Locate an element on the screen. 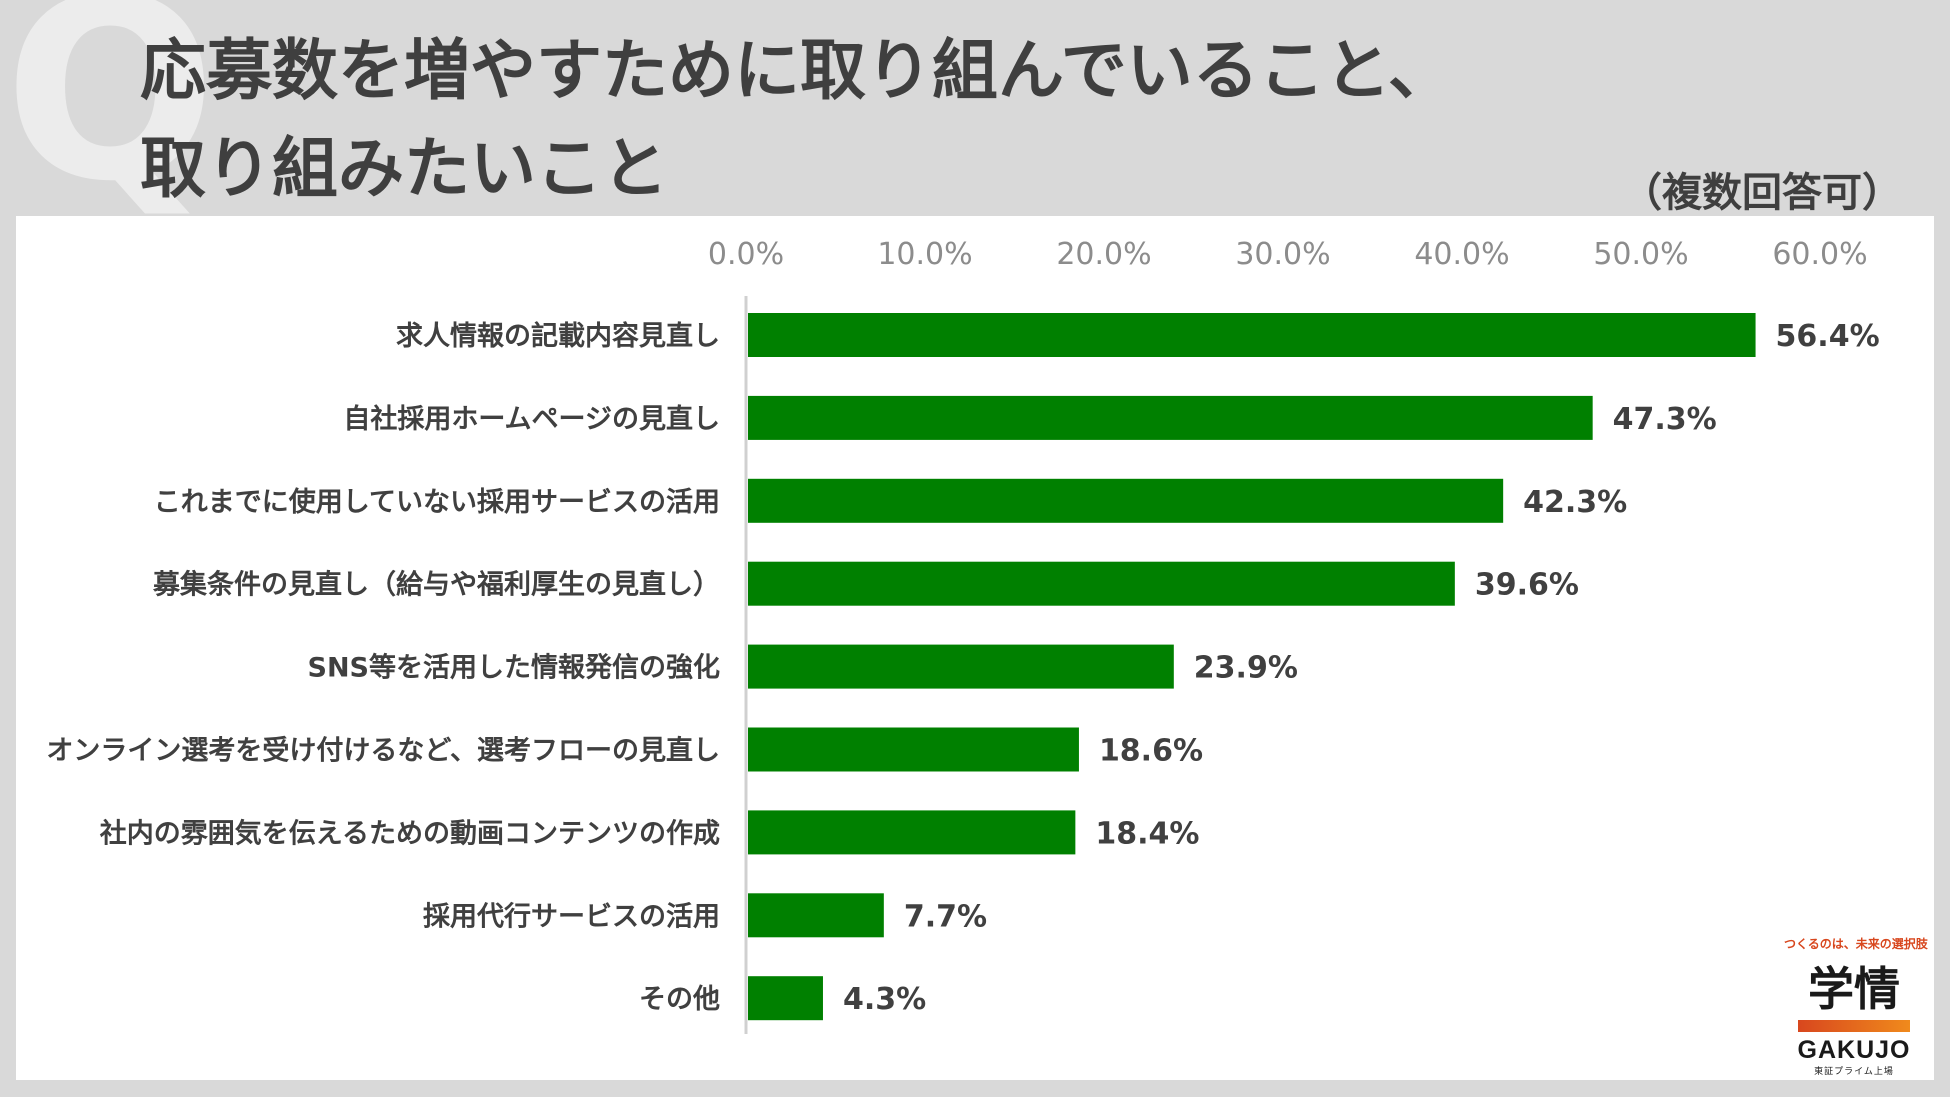 Image resolution: width=1950 pixels, height=1097 pixels. logo-mark: 学情 is located at coordinates (1854, 989).